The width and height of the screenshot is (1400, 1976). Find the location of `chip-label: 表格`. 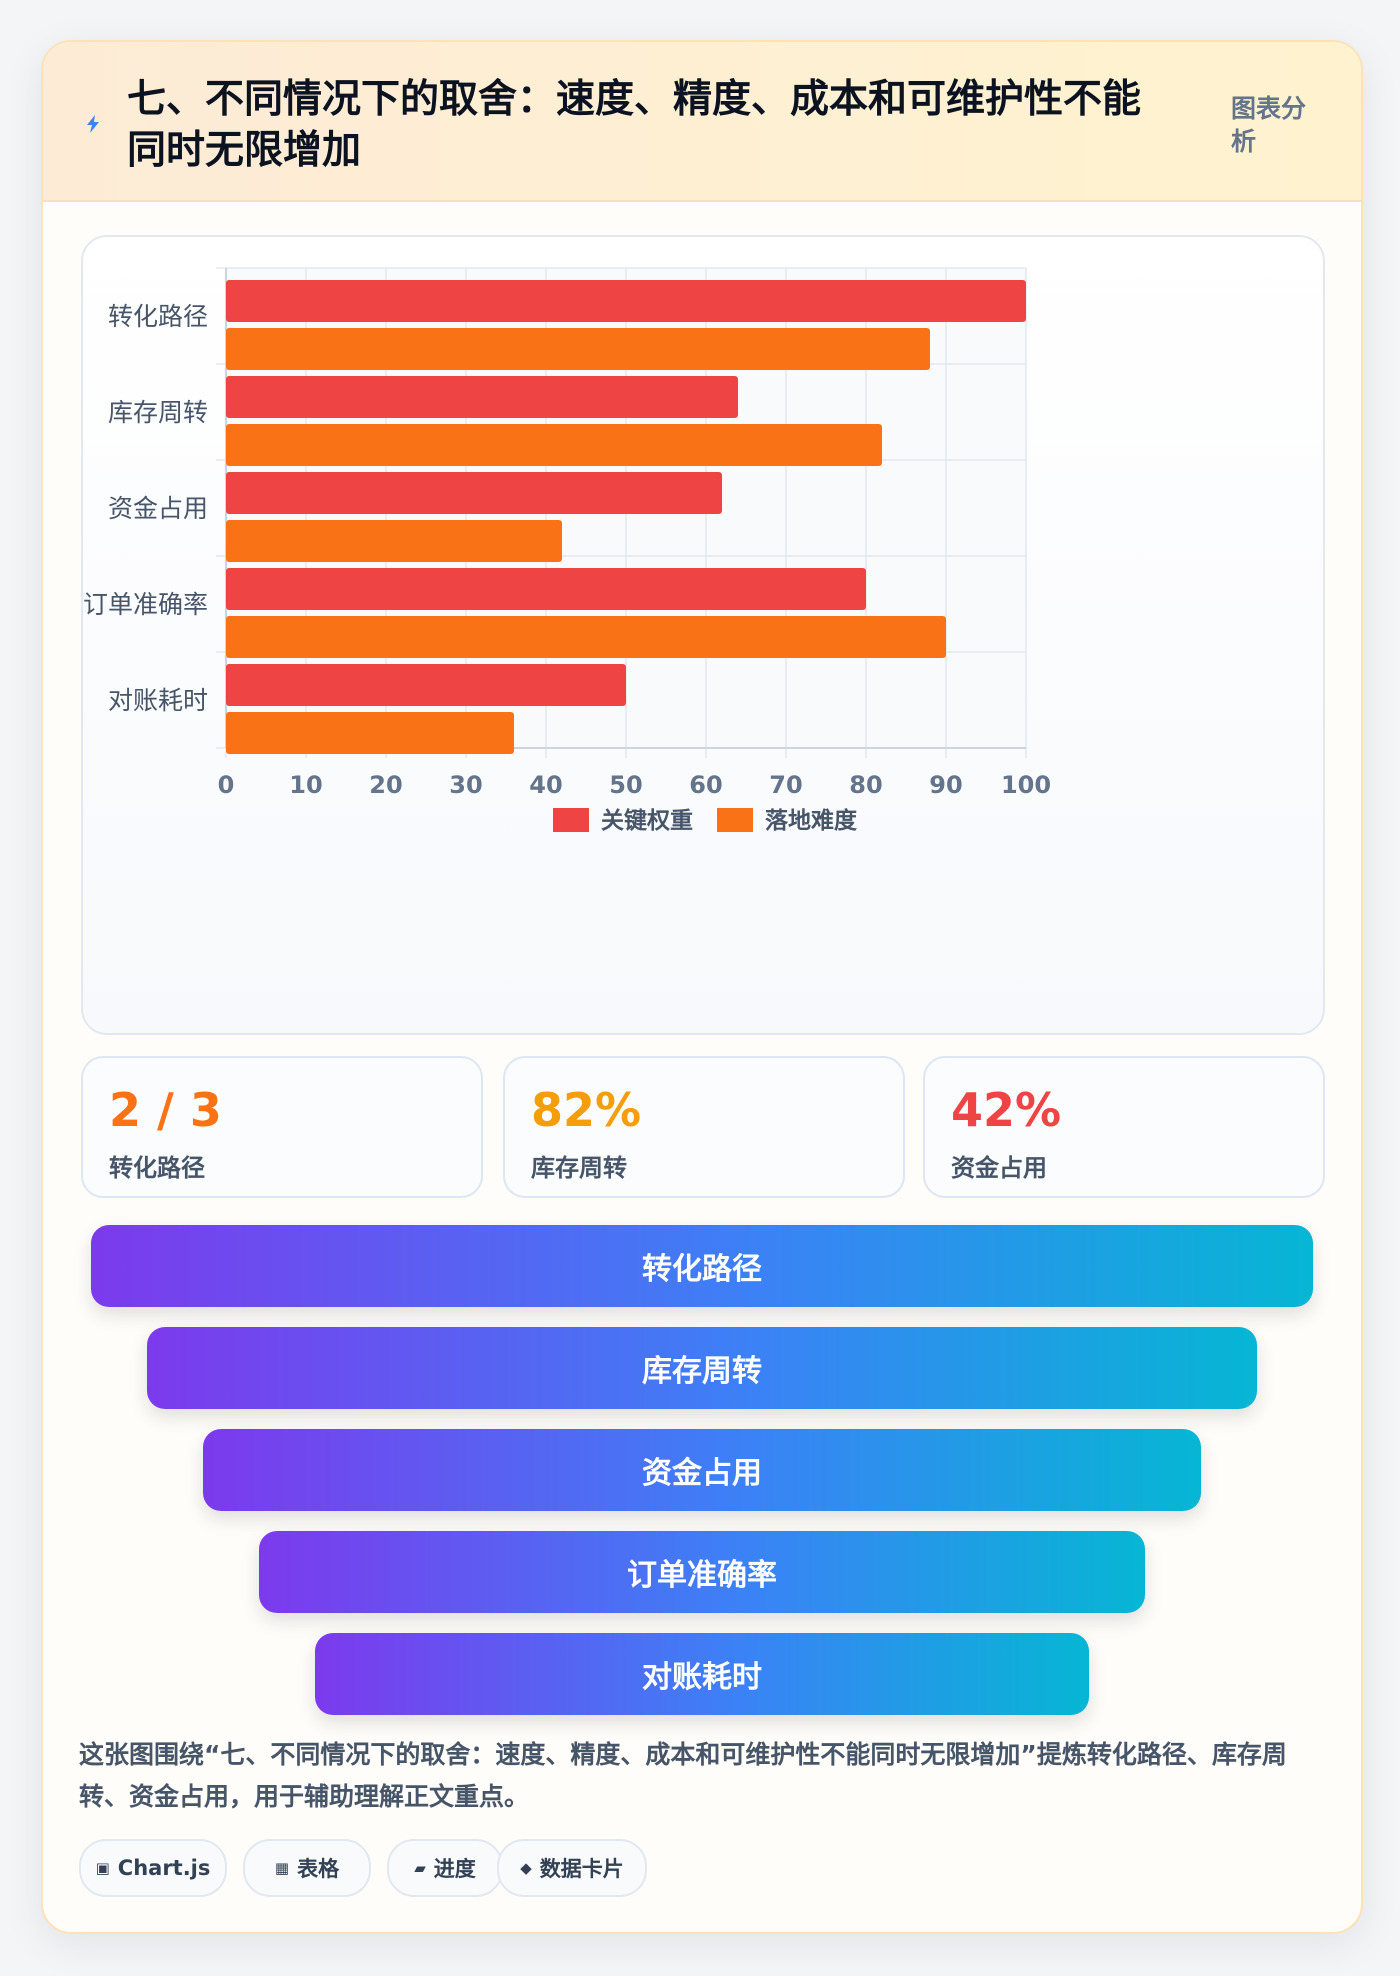

chip-label: 表格 is located at coordinates (318, 1869).